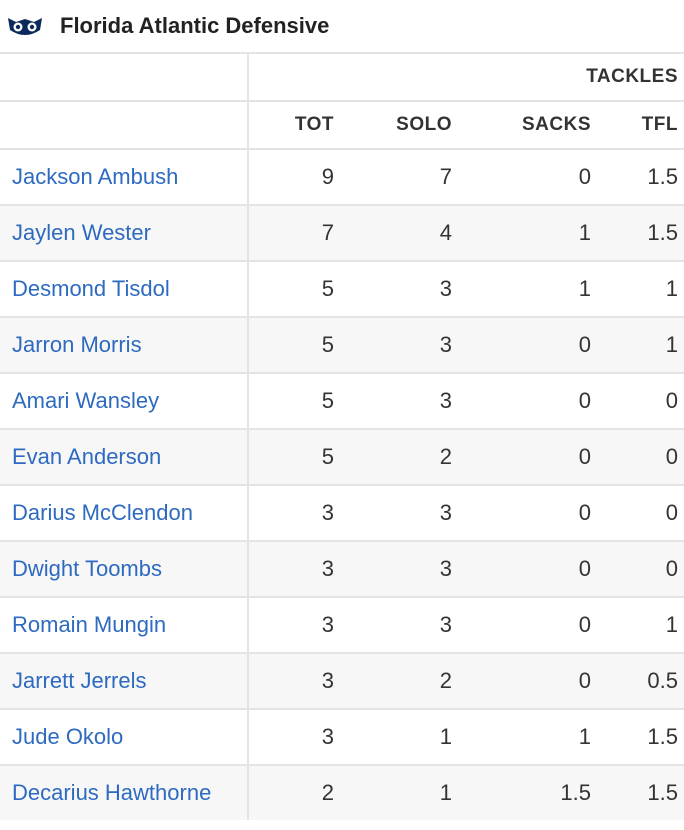  Describe the element at coordinates (643, 680) in the screenshot. I see `stat-cell: 0.5` at that location.